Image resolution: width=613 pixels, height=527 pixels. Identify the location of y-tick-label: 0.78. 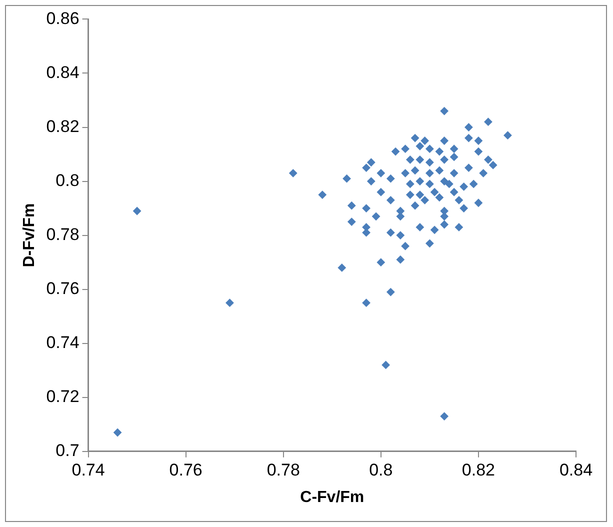
(63, 234).